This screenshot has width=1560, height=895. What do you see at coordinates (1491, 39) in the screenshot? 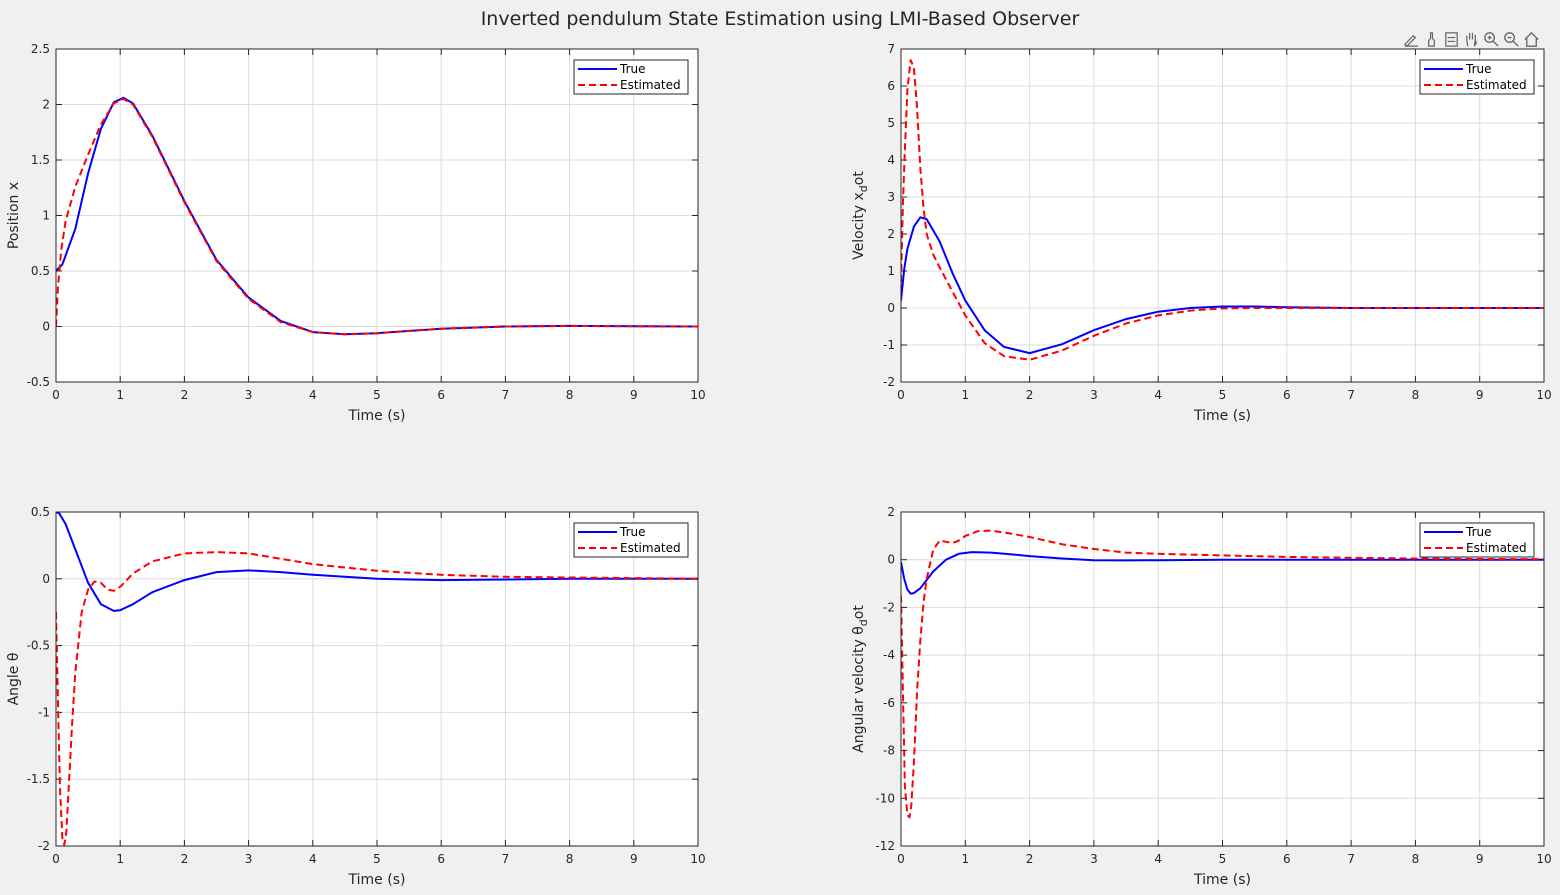
I see `zoom-in-icon` at bounding box center [1491, 39].